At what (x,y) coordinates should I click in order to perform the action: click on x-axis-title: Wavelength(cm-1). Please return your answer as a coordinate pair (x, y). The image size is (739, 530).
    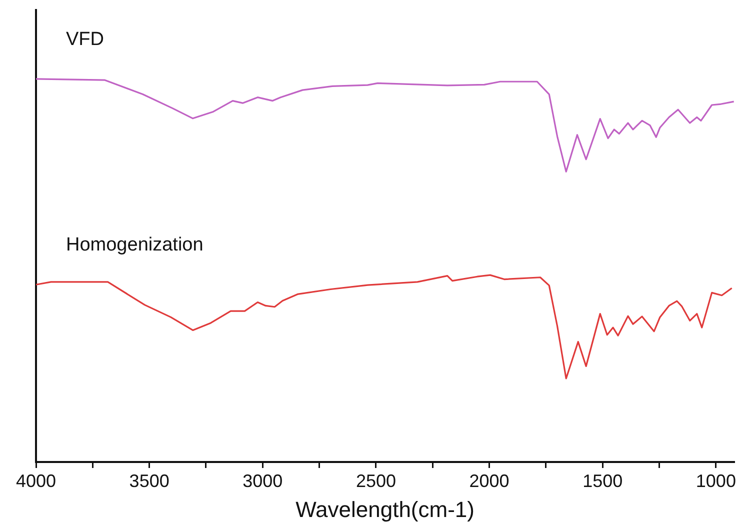
    Looking at the image, I should click on (385, 509).